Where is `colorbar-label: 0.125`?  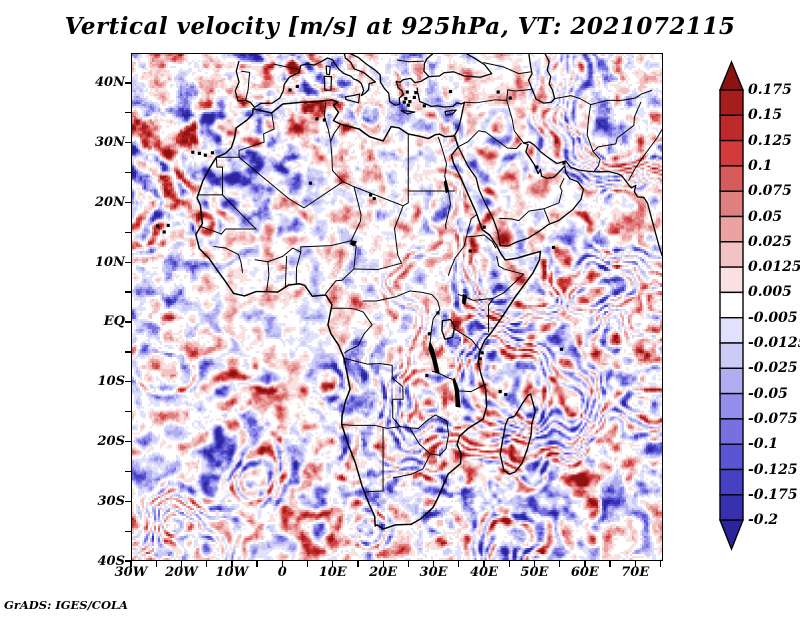 colorbar-label: 0.125 is located at coordinates (770, 140).